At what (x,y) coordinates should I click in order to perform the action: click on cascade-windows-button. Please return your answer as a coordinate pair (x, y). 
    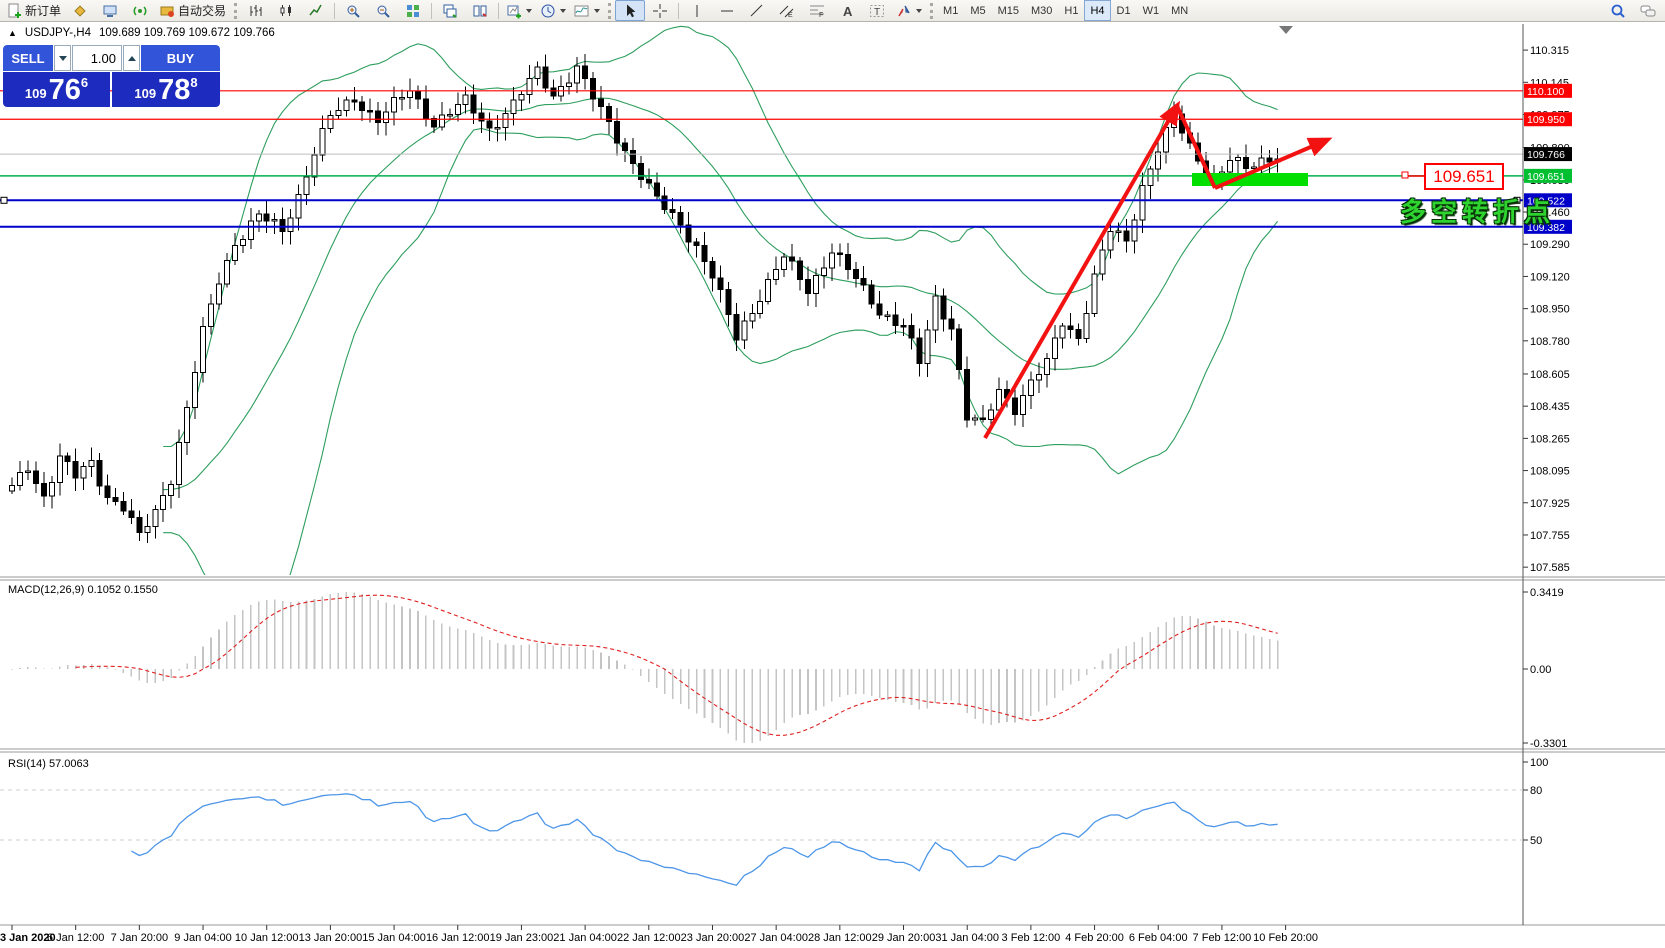
    Looking at the image, I should click on (450, 10).